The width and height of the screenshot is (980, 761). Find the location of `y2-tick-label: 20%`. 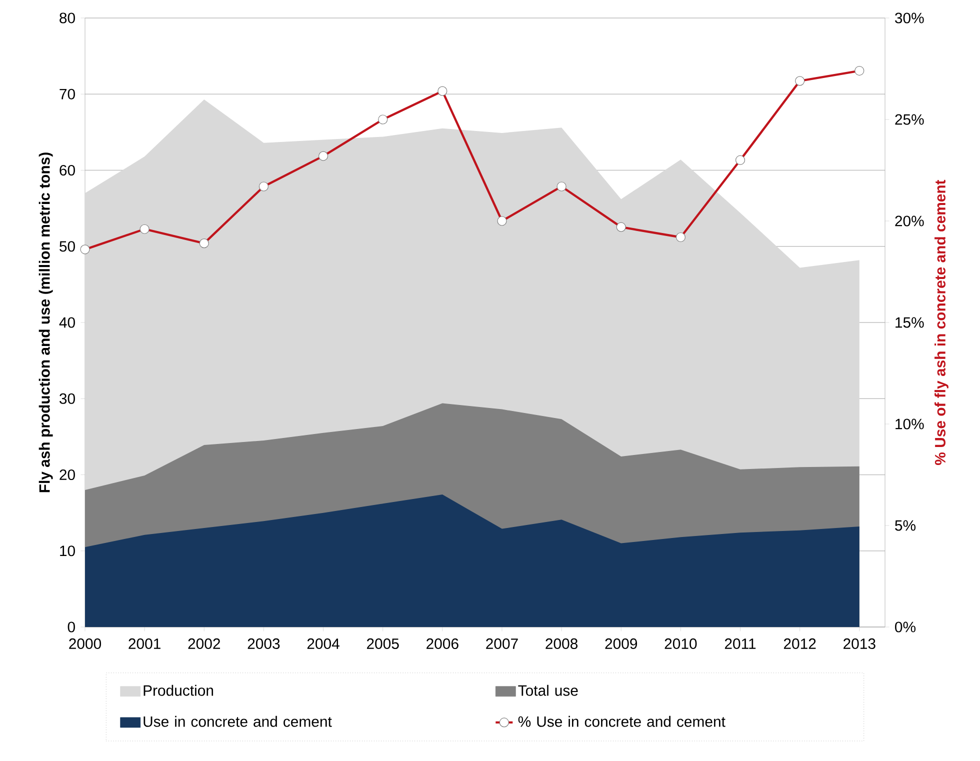

y2-tick-label: 20% is located at coordinates (909, 221).